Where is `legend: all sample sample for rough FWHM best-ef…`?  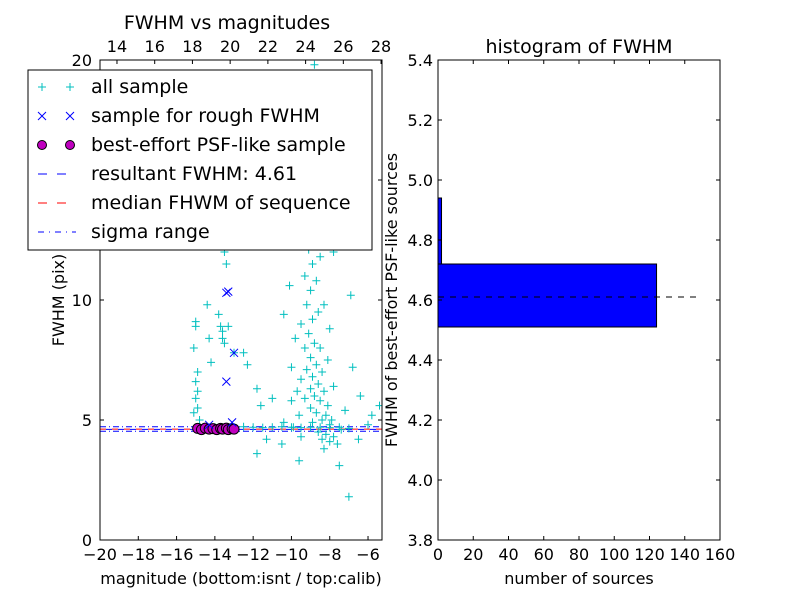 legend: all sample sample for rough FWHM best-ef… is located at coordinates (200, 160).